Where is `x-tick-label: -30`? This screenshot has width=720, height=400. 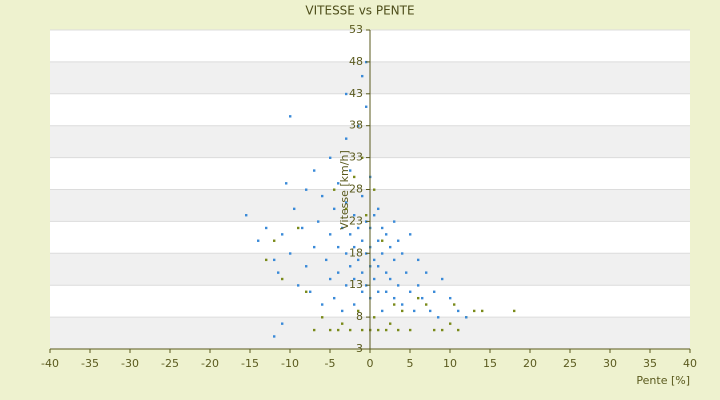 x-tick-label: -30 is located at coordinates (130, 363).